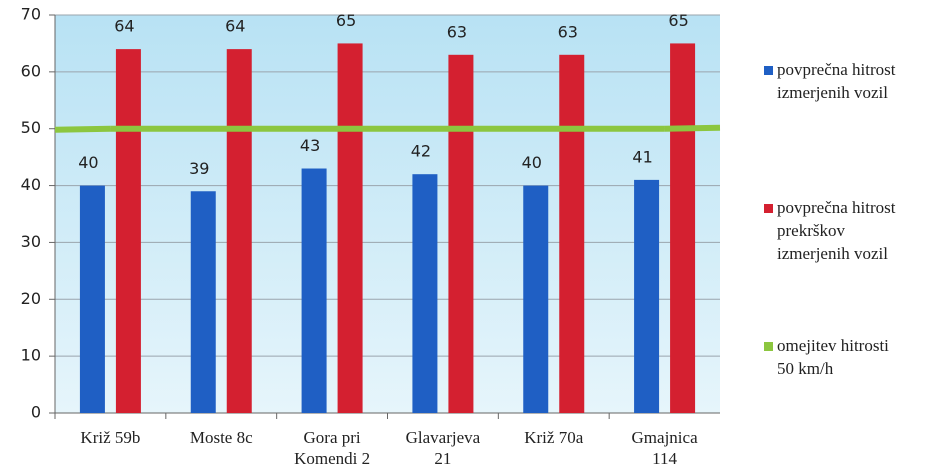 The height and width of the screenshot is (473, 942). Describe the element at coordinates (31, 298) in the screenshot. I see `y-tick-label: 20` at that location.